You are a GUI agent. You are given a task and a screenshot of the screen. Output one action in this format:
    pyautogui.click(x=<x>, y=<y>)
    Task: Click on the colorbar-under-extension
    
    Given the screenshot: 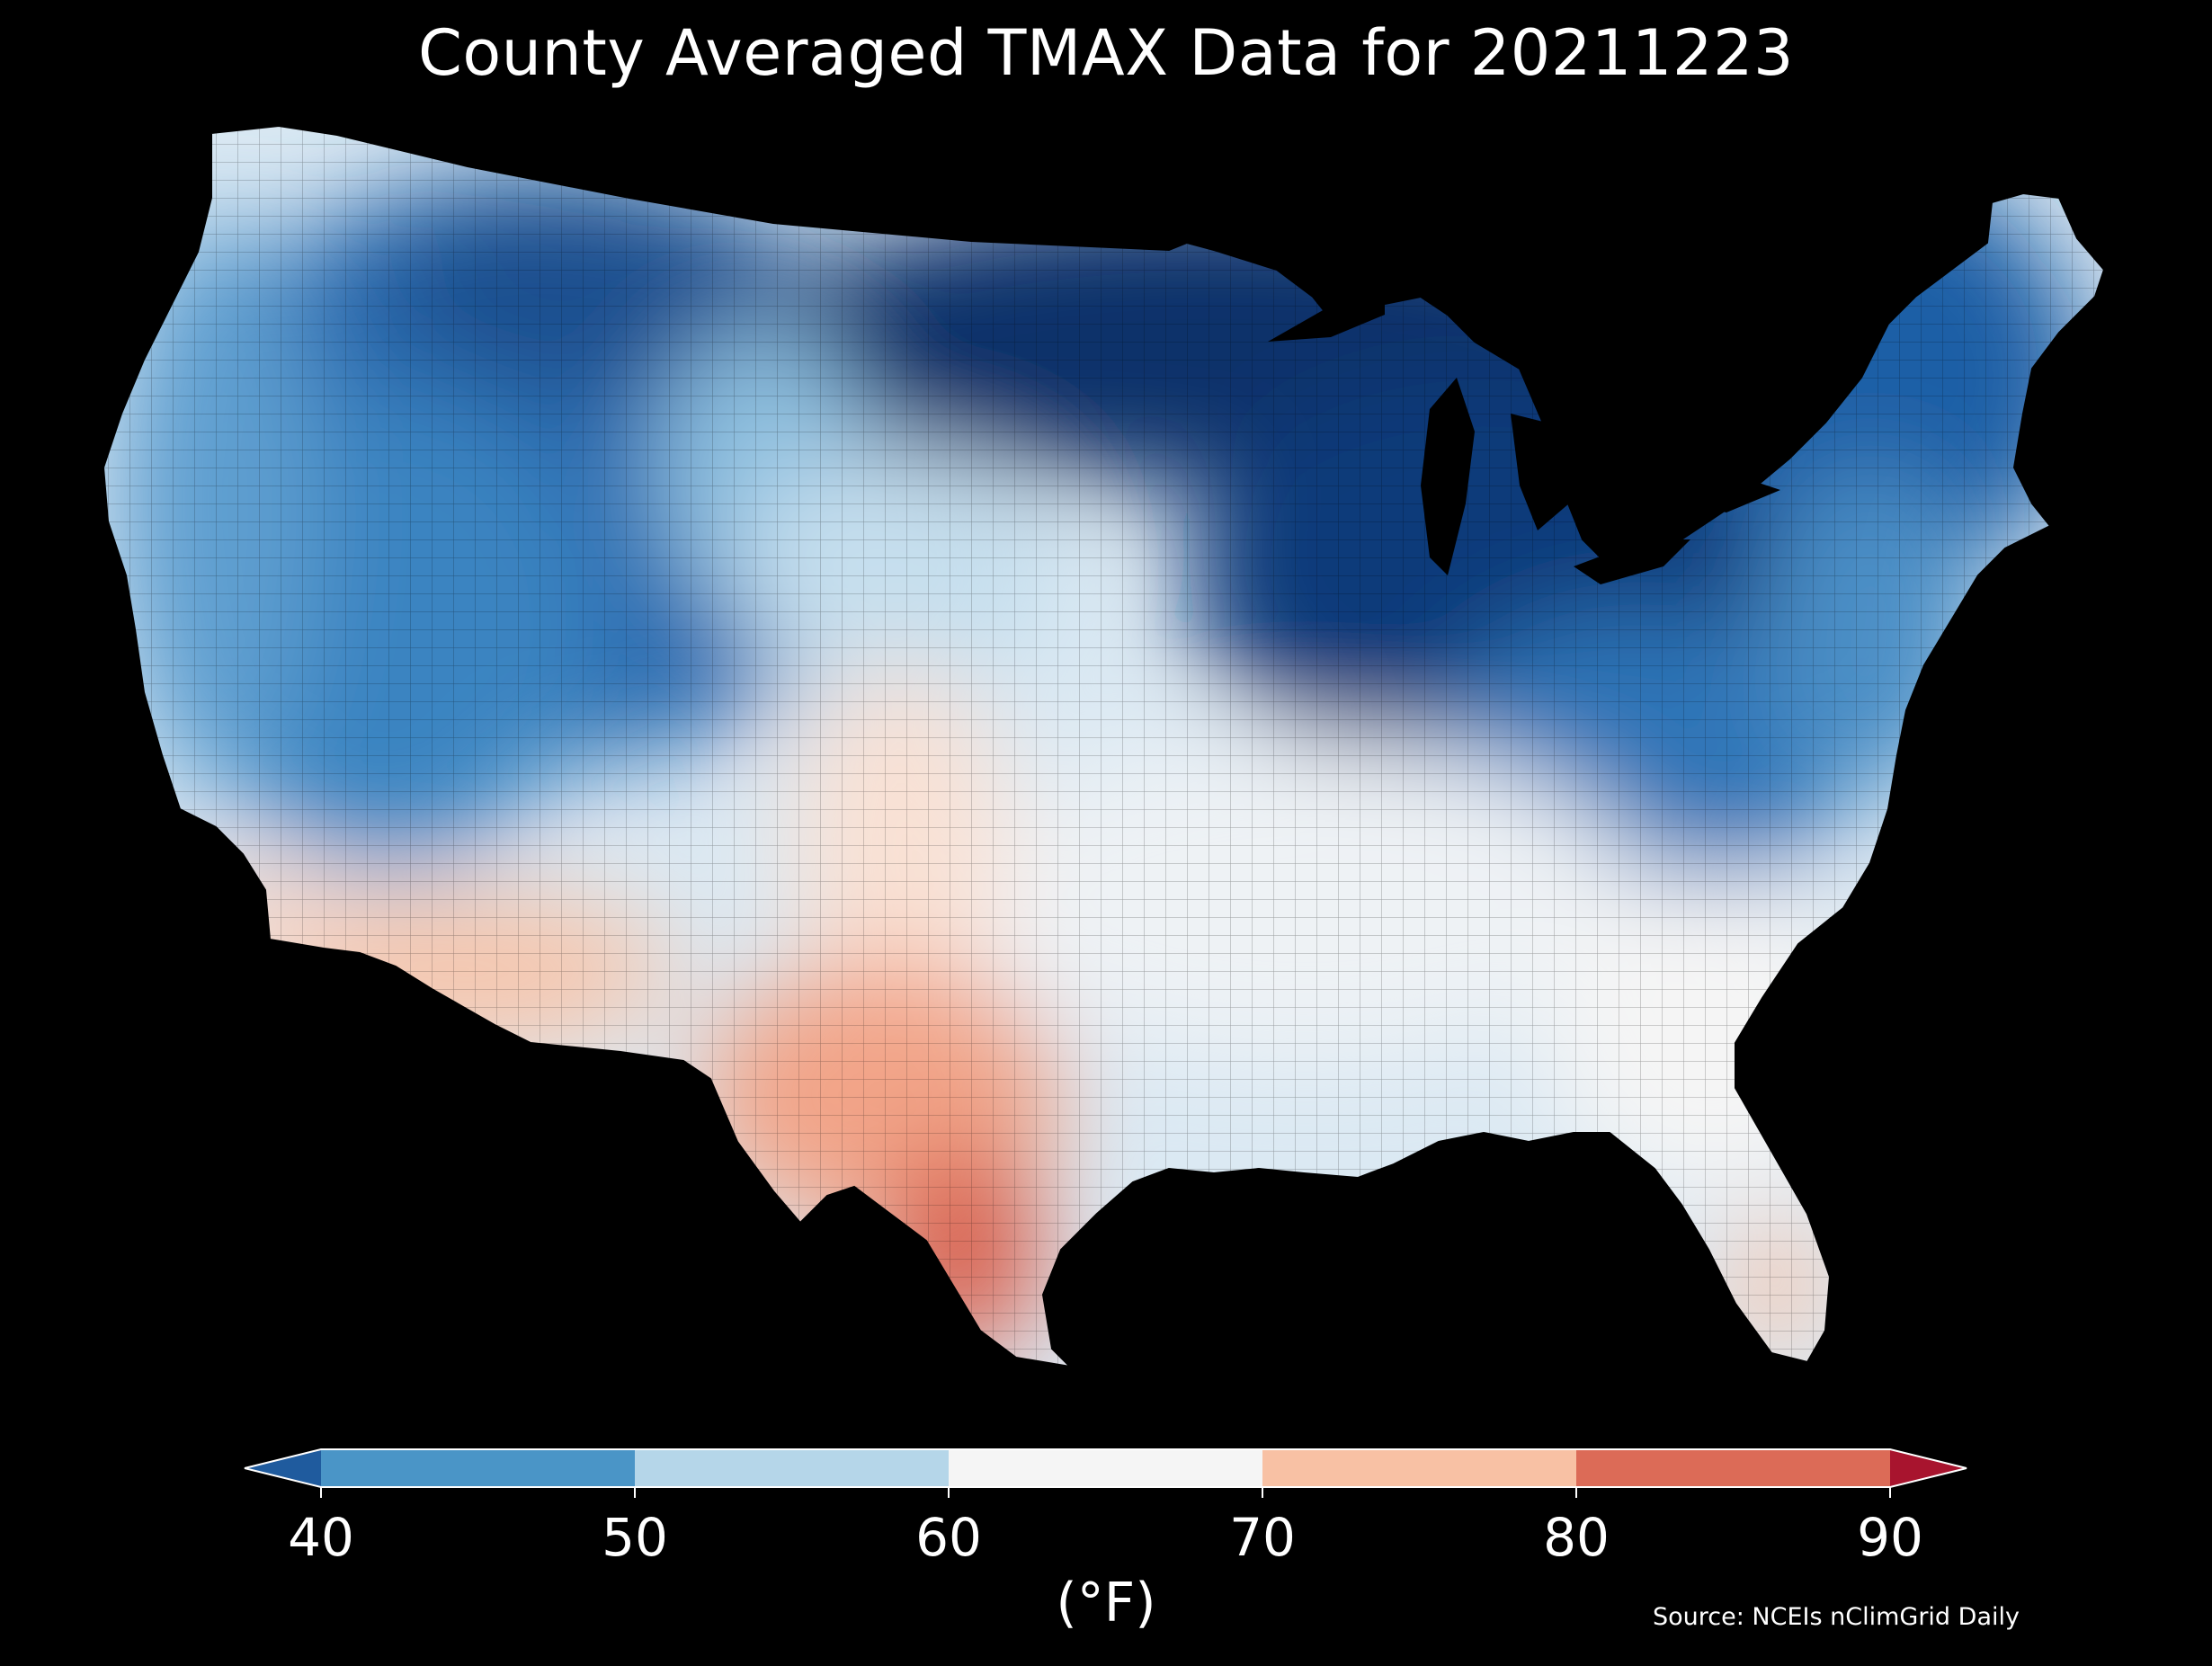 What is the action you would take?
    pyautogui.click(x=283, y=1468)
    